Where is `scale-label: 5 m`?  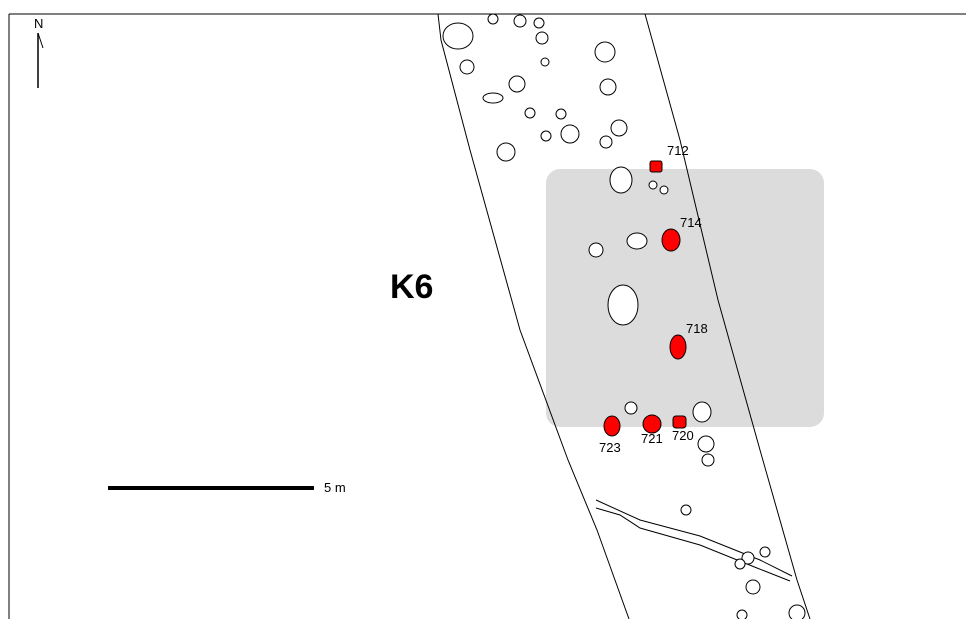 scale-label: 5 m is located at coordinates (335, 487).